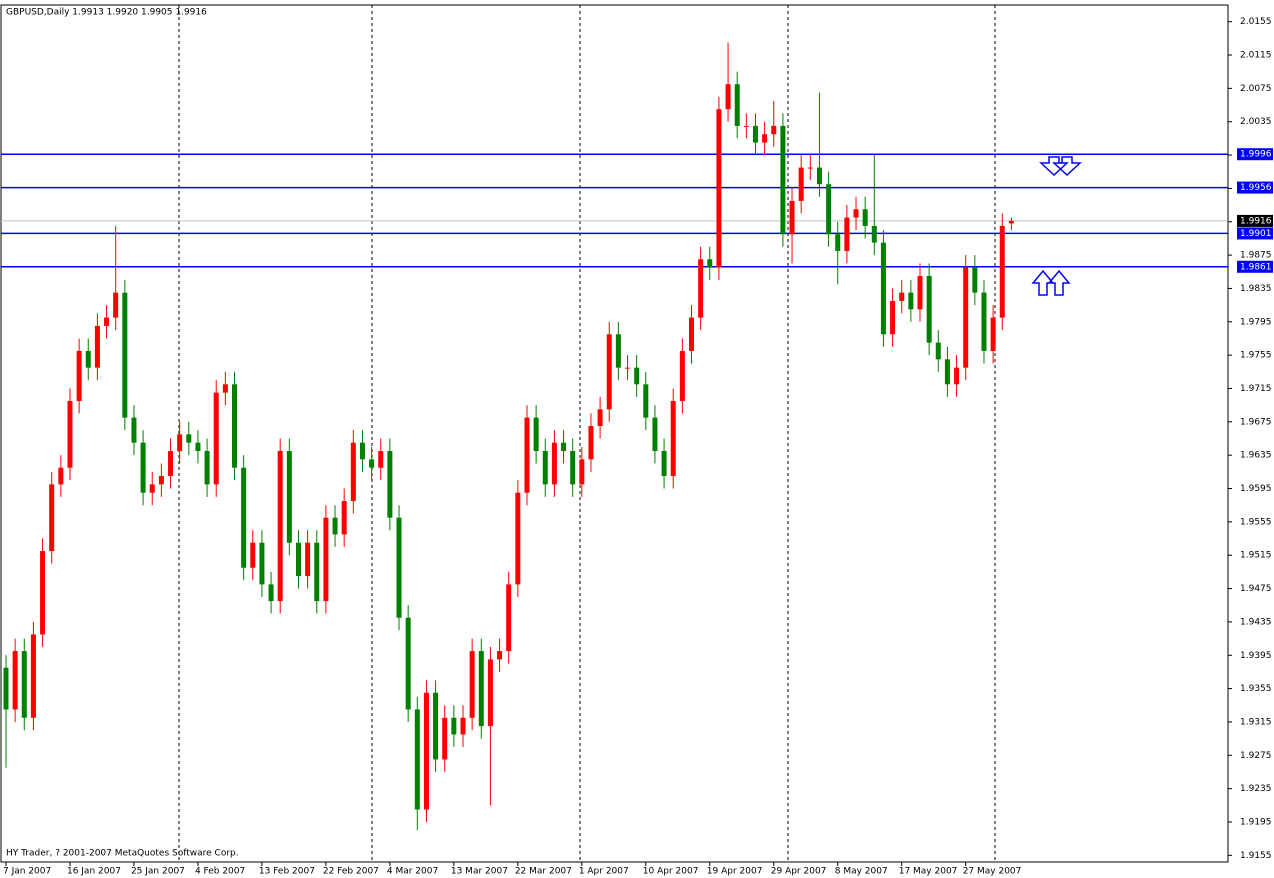 This screenshot has height=878, width=1274. I want to click on y-tick-label: 1.9275, so click(1256, 756).